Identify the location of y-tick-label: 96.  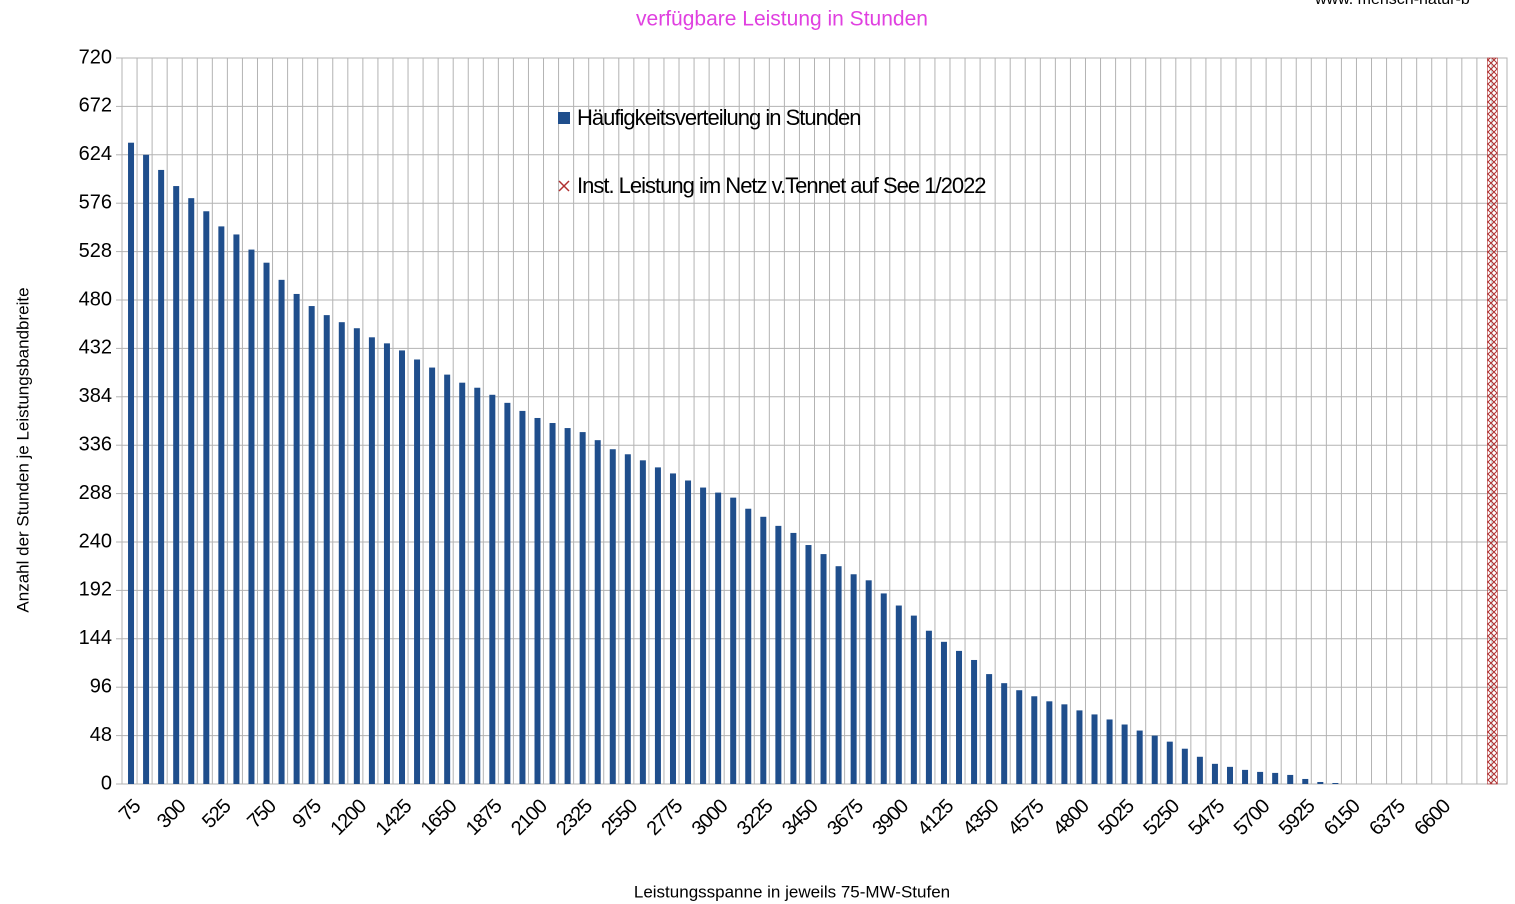
(101, 686).